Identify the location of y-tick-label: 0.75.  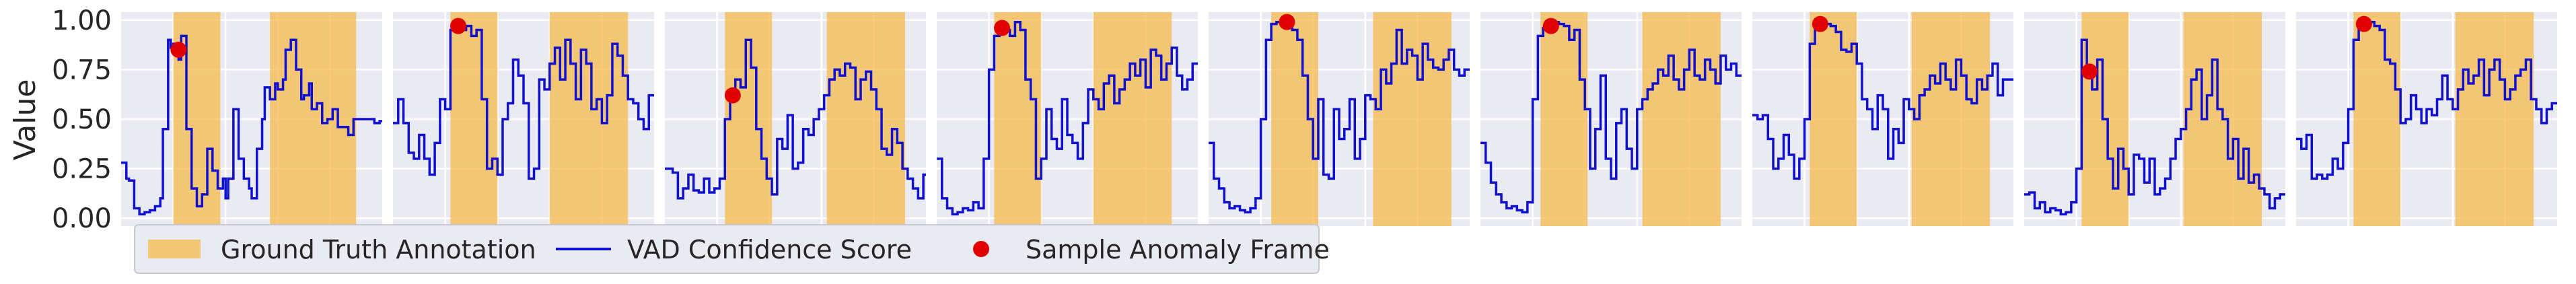
(82, 70).